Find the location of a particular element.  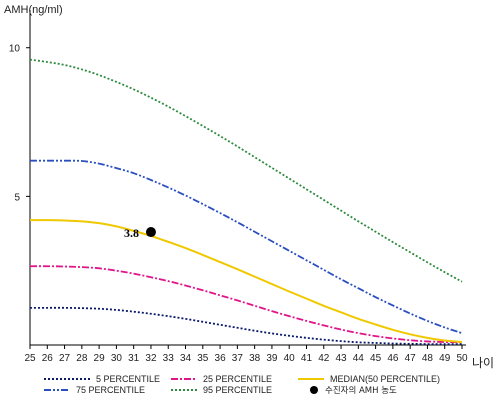

x-tick-label-46: 46 is located at coordinates (393, 358).